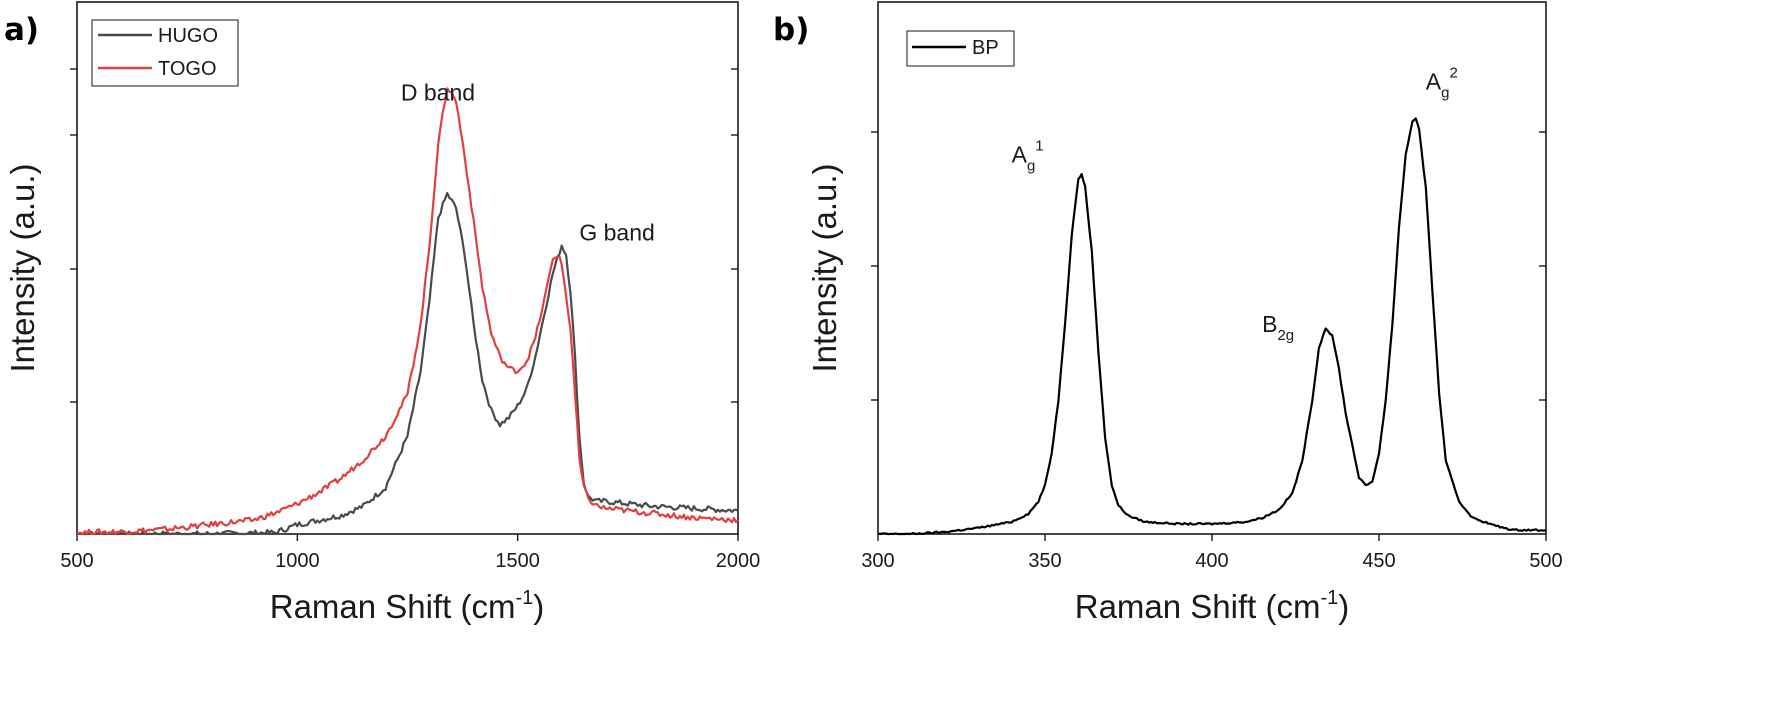 The width and height of the screenshot is (1772, 716). I want to click on panel-a-x-axis-label-sup: -1, so click(524, 598).